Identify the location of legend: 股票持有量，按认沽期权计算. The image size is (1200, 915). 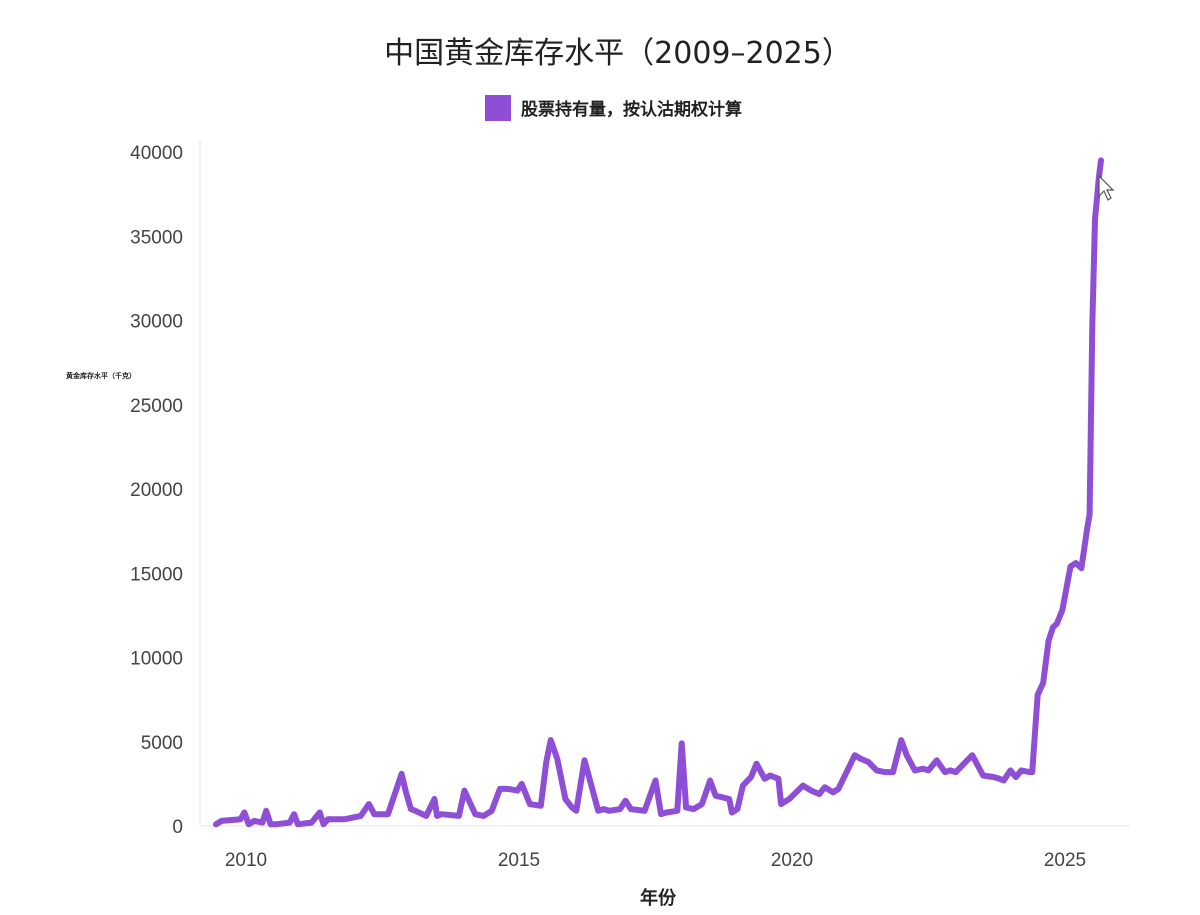
(613, 108).